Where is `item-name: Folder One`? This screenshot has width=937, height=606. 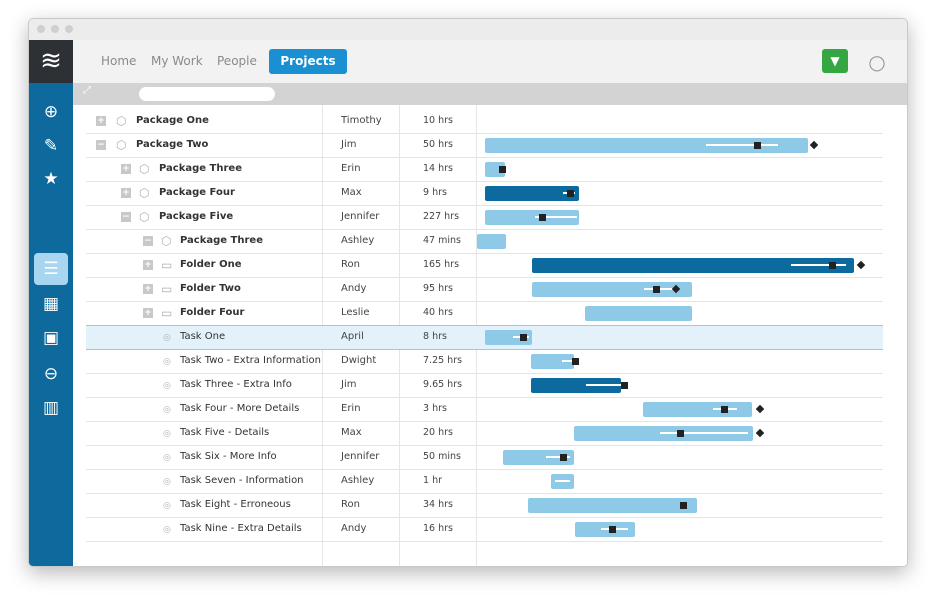
item-name: Folder One is located at coordinates (211, 264).